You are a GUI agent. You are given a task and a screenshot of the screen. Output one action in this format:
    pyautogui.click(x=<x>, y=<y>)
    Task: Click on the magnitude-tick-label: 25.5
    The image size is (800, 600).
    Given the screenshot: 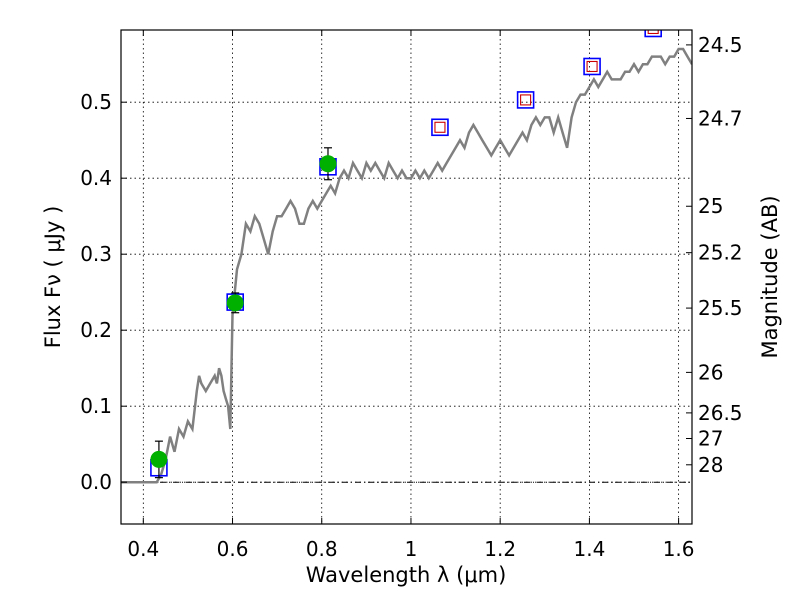 What is the action you would take?
    pyautogui.click(x=720, y=308)
    